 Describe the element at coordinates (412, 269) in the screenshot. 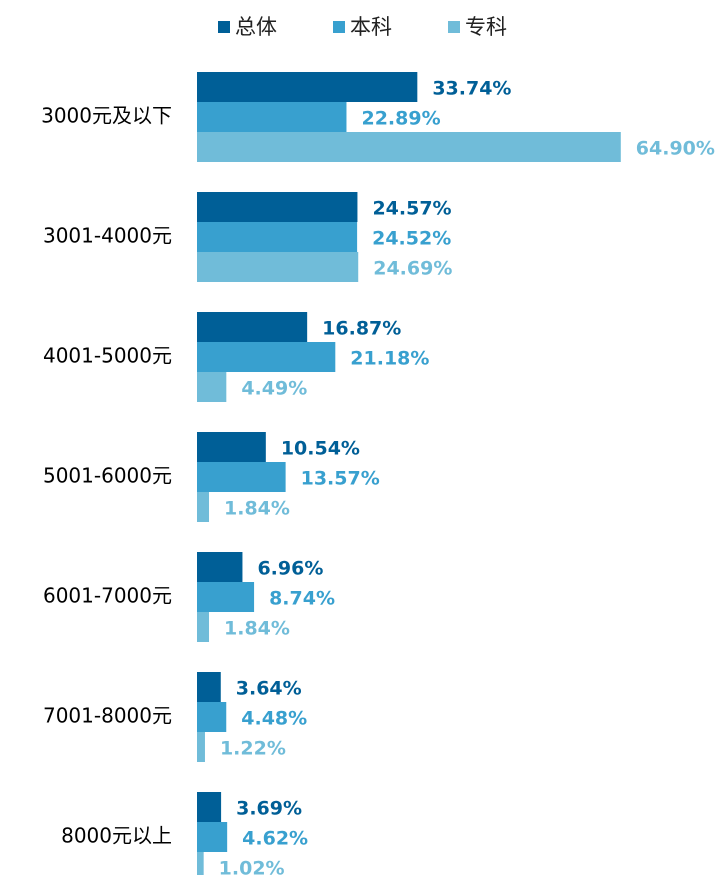

I see `data-label: 24.69%` at that location.